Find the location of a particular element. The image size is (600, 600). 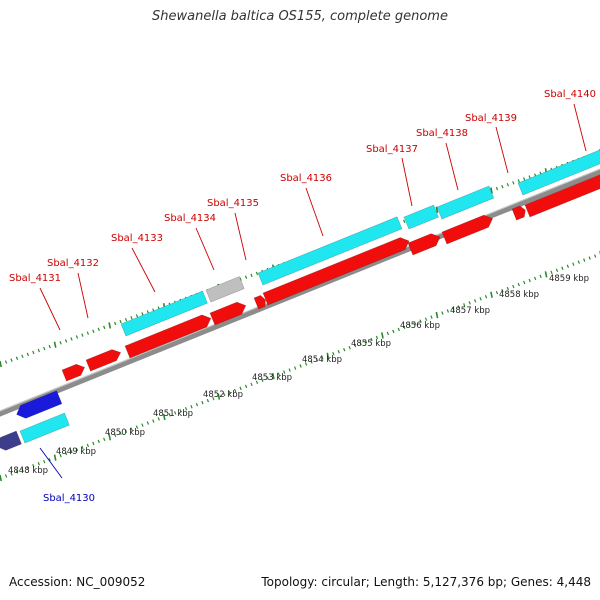

cds-sbal-4131-shape is located at coordinates (73, 372).